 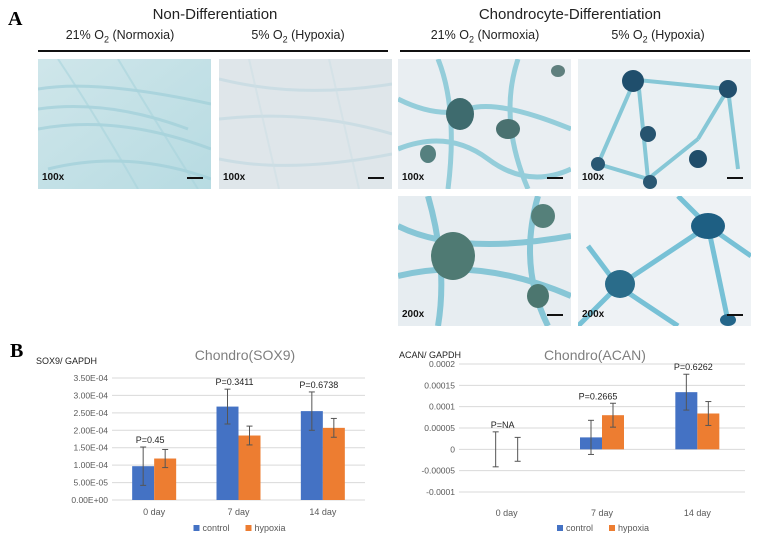 I want to click on y-tick-label: -0.00005, so click(x=438, y=471).